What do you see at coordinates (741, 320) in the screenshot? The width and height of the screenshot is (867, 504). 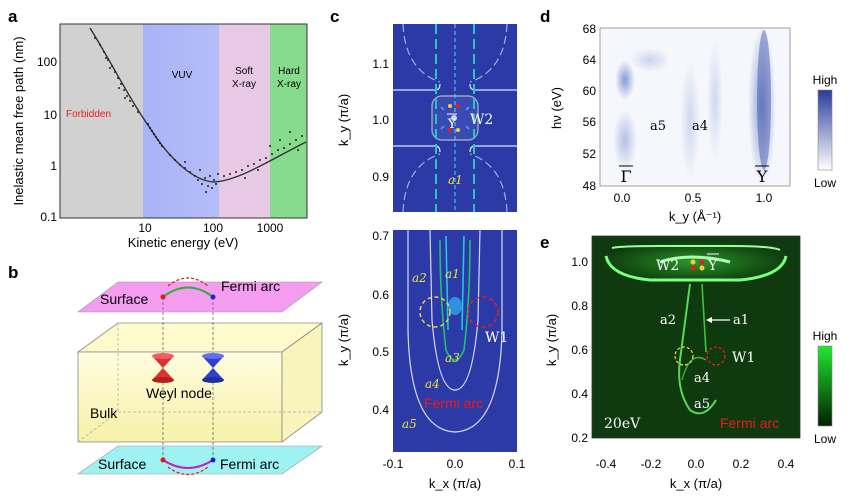 I see `panel-e-a1-label: a1` at bounding box center [741, 320].